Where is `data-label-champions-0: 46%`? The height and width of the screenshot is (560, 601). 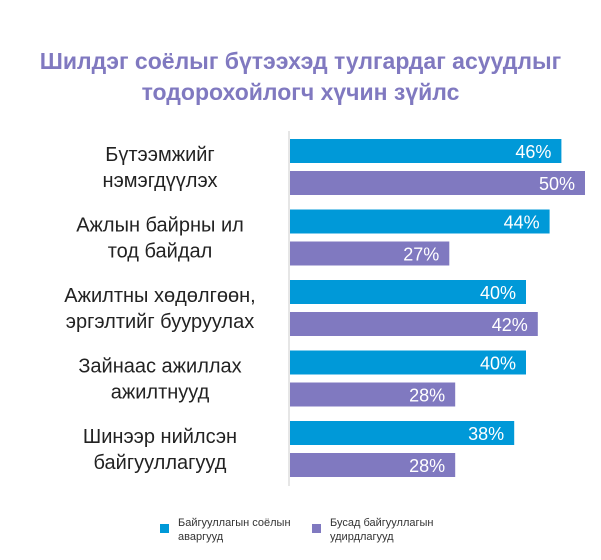
data-label-champions-0: 46% is located at coordinates (533, 152).